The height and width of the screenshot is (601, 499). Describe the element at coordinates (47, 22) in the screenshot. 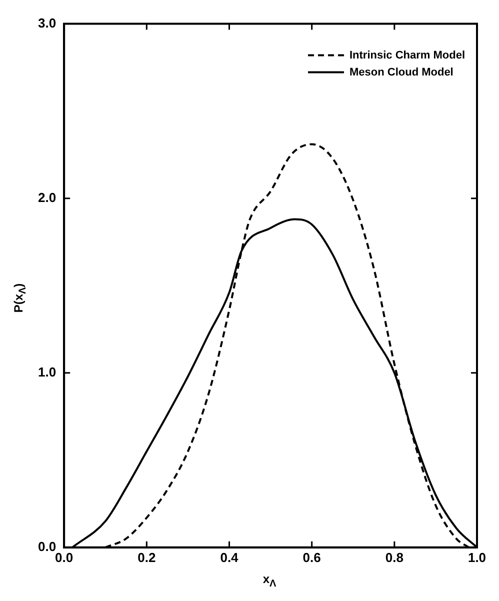

I see `y-tick-label: 3.0` at that location.